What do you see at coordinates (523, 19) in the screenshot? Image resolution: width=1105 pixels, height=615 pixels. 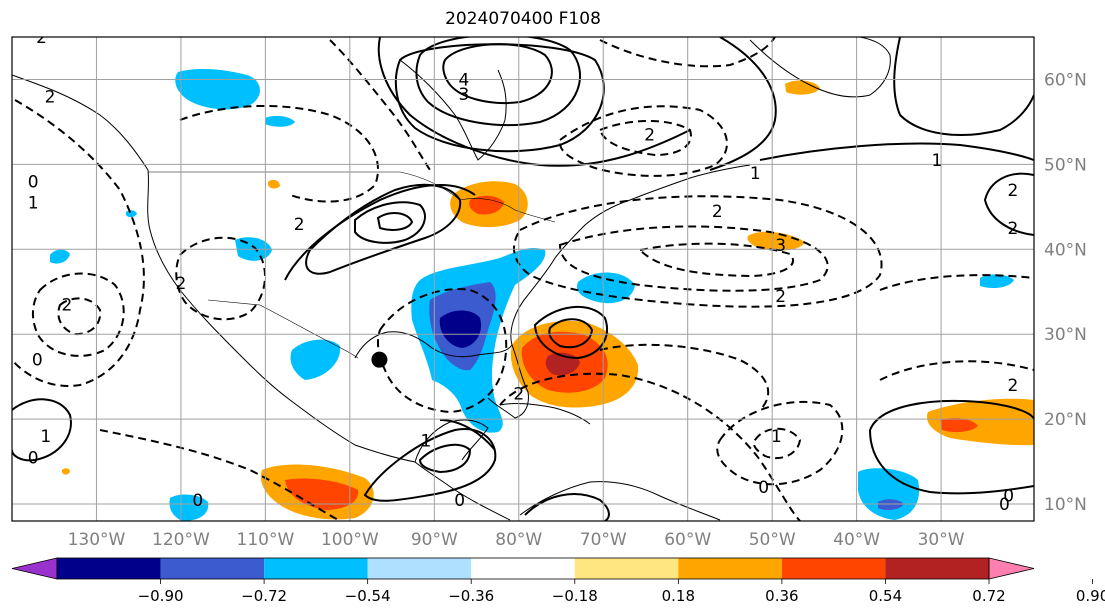 I see `map-title: 2024070400 F108` at bounding box center [523, 19].